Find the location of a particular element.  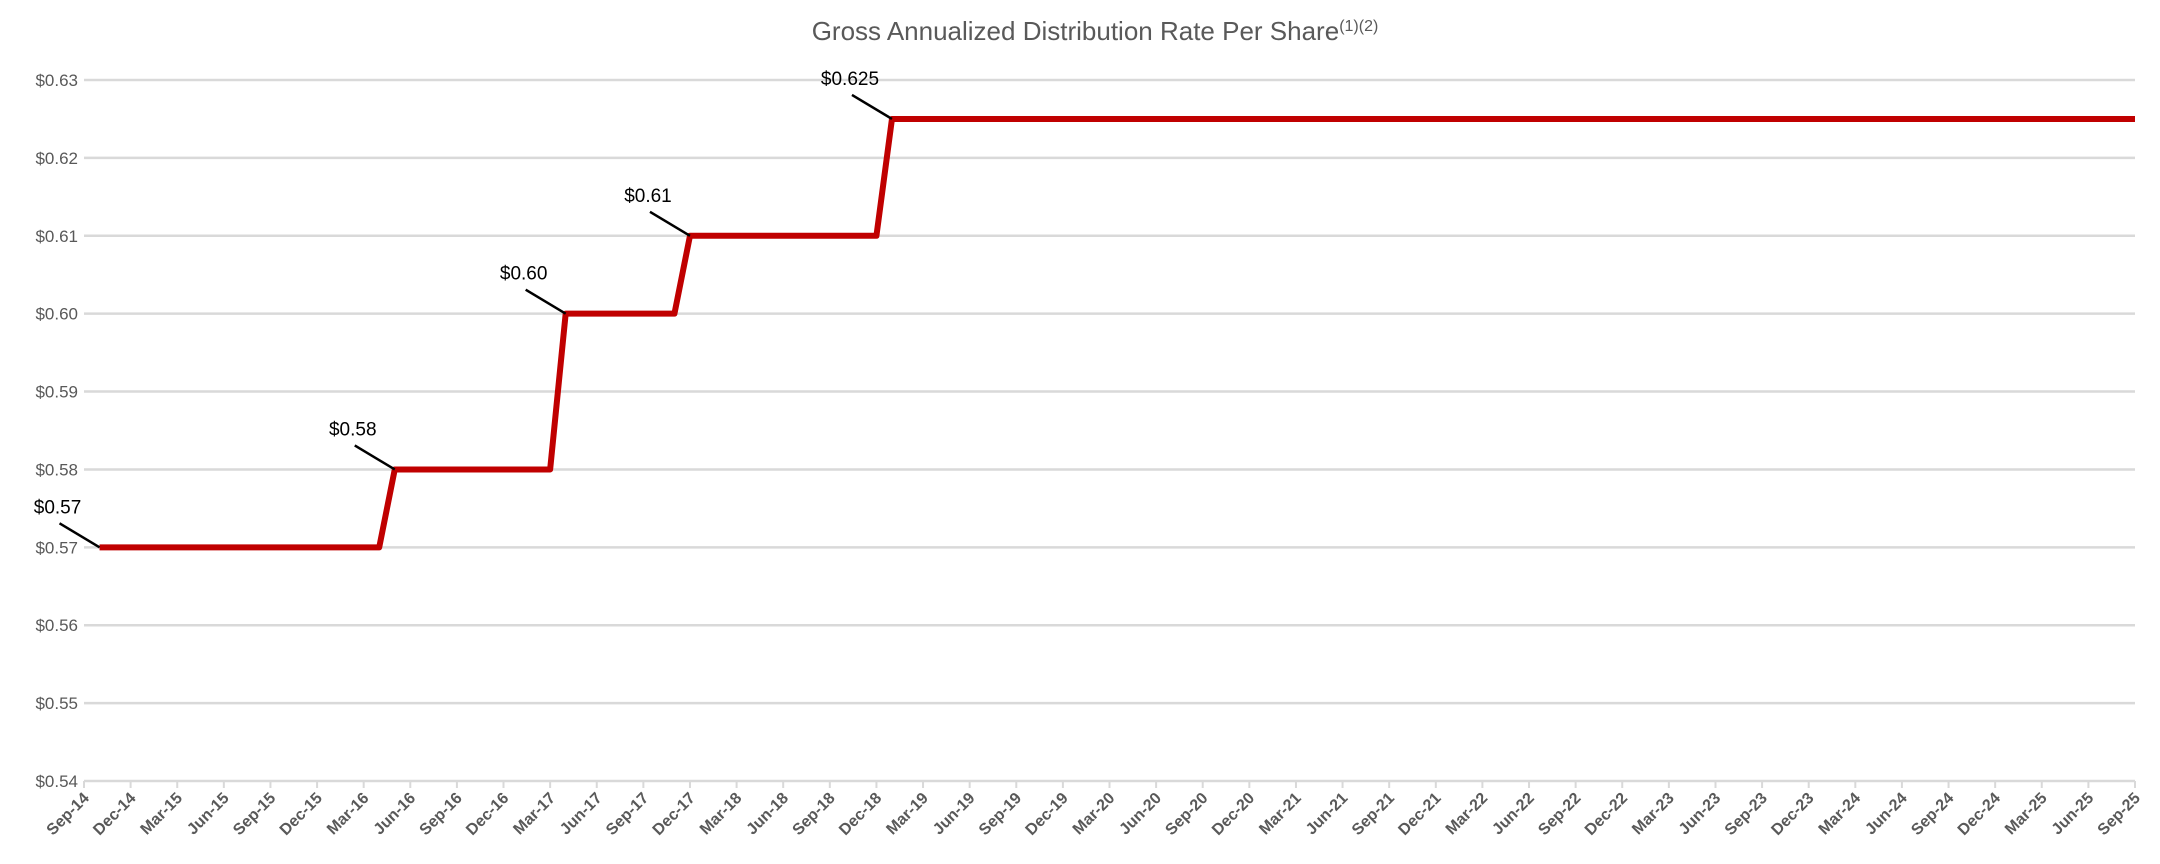

x-tick-label: Jun-21 is located at coordinates (1327, 814).